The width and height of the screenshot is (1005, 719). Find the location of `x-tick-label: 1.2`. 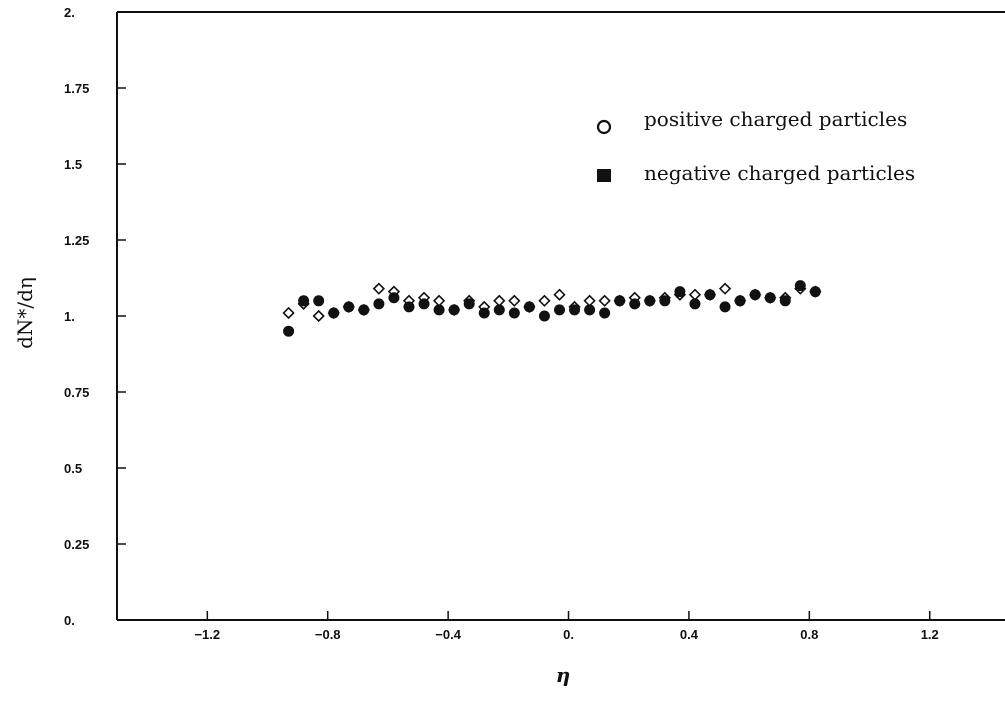

x-tick-label: 1.2 is located at coordinates (930, 634).